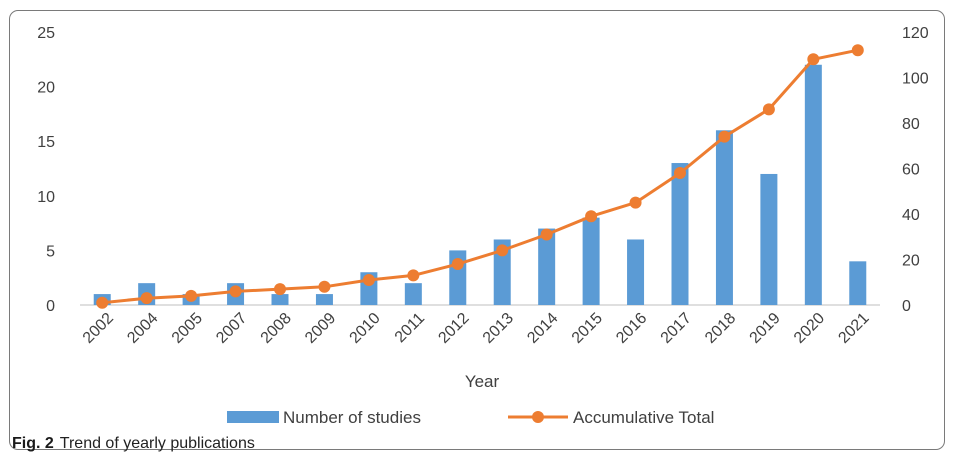 This screenshot has height=461, width=955. What do you see at coordinates (33, 443) in the screenshot?
I see `figure-label: Fig. 2` at bounding box center [33, 443].